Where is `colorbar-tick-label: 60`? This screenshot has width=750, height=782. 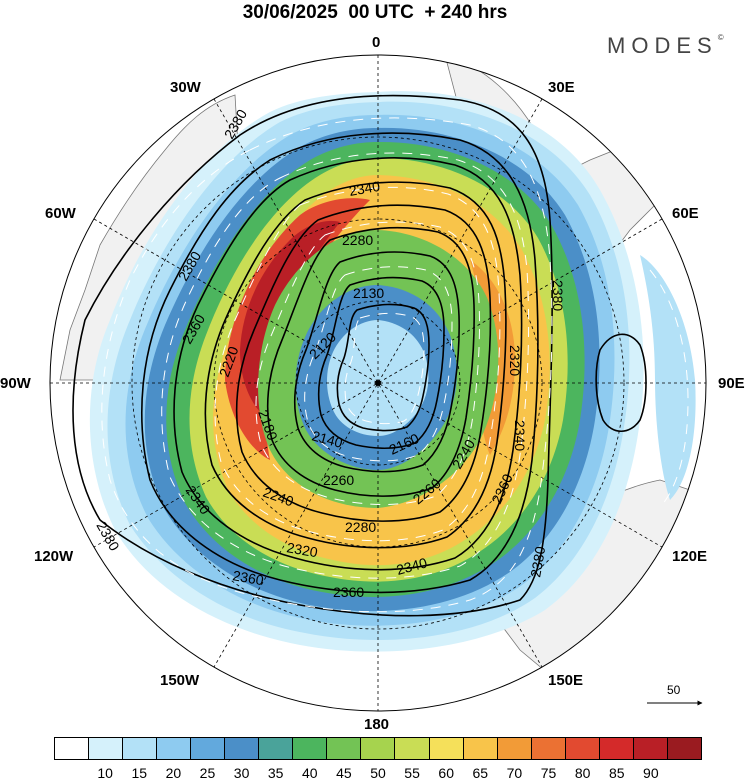
colorbar-tick-label: 60 is located at coordinates (446, 773).